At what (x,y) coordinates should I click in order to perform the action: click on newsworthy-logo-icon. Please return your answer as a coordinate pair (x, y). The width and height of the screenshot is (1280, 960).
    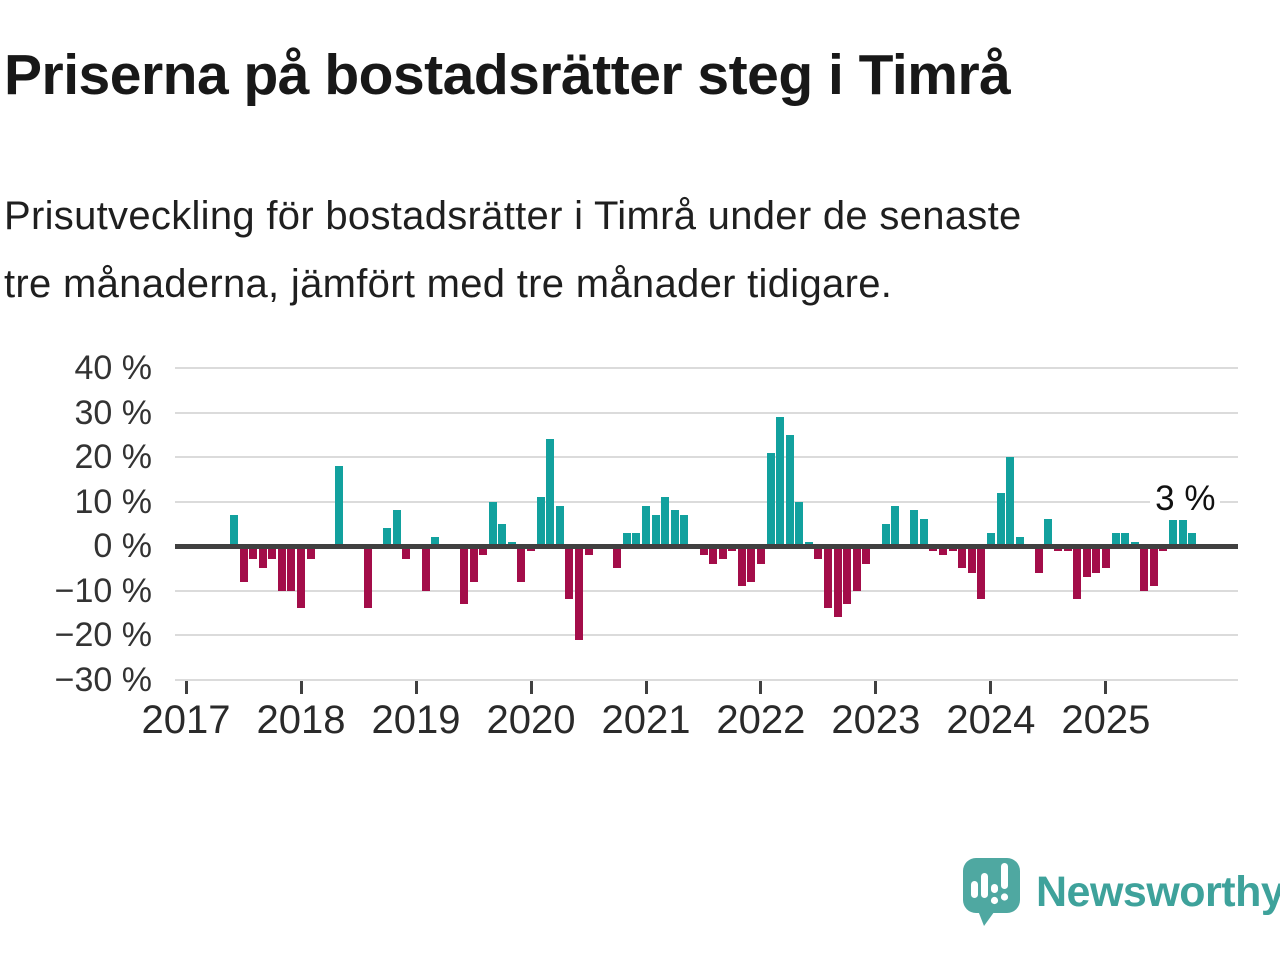
    Looking at the image, I should click on (991, 892).